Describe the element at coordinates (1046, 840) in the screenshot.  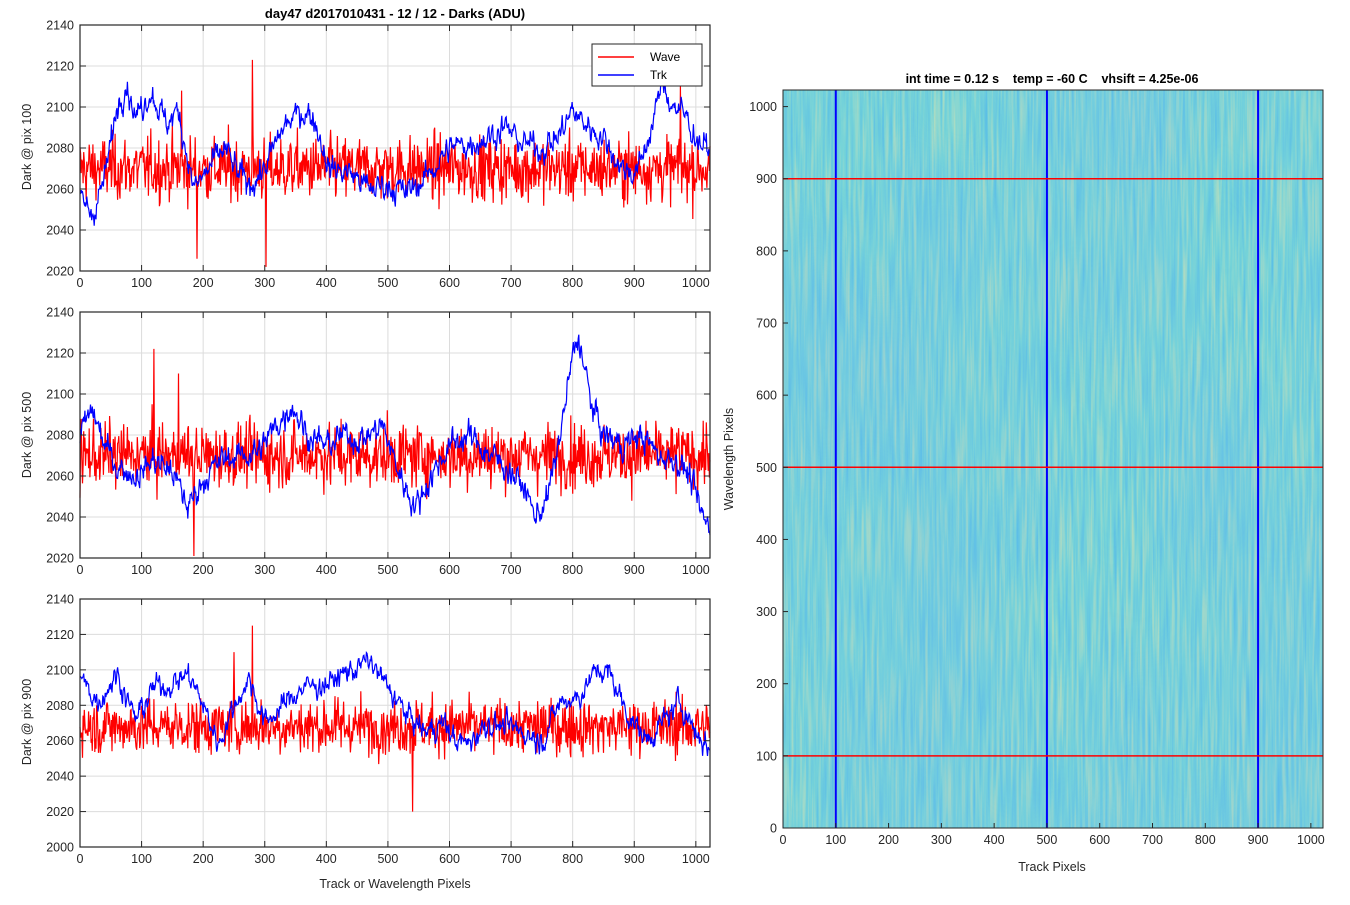
I see `heatmap-x-tick-label: 500` at that location.